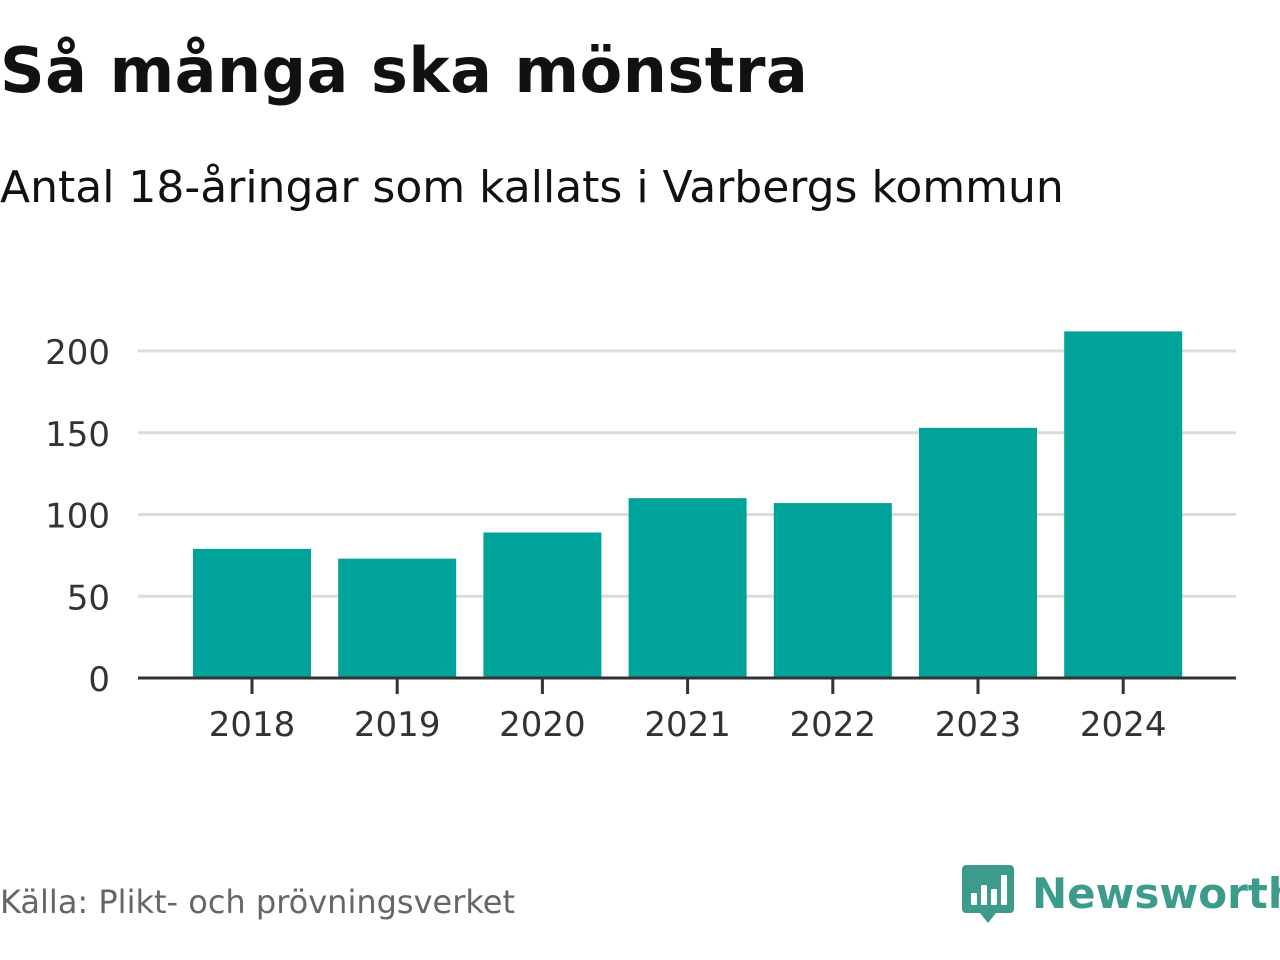 This screenshot has width=1280, height=960. What do you see at coordinates (1156, 893) in the screenshot?
I see `brand-name: Newsworthy` at bounding box center [1156, 893].